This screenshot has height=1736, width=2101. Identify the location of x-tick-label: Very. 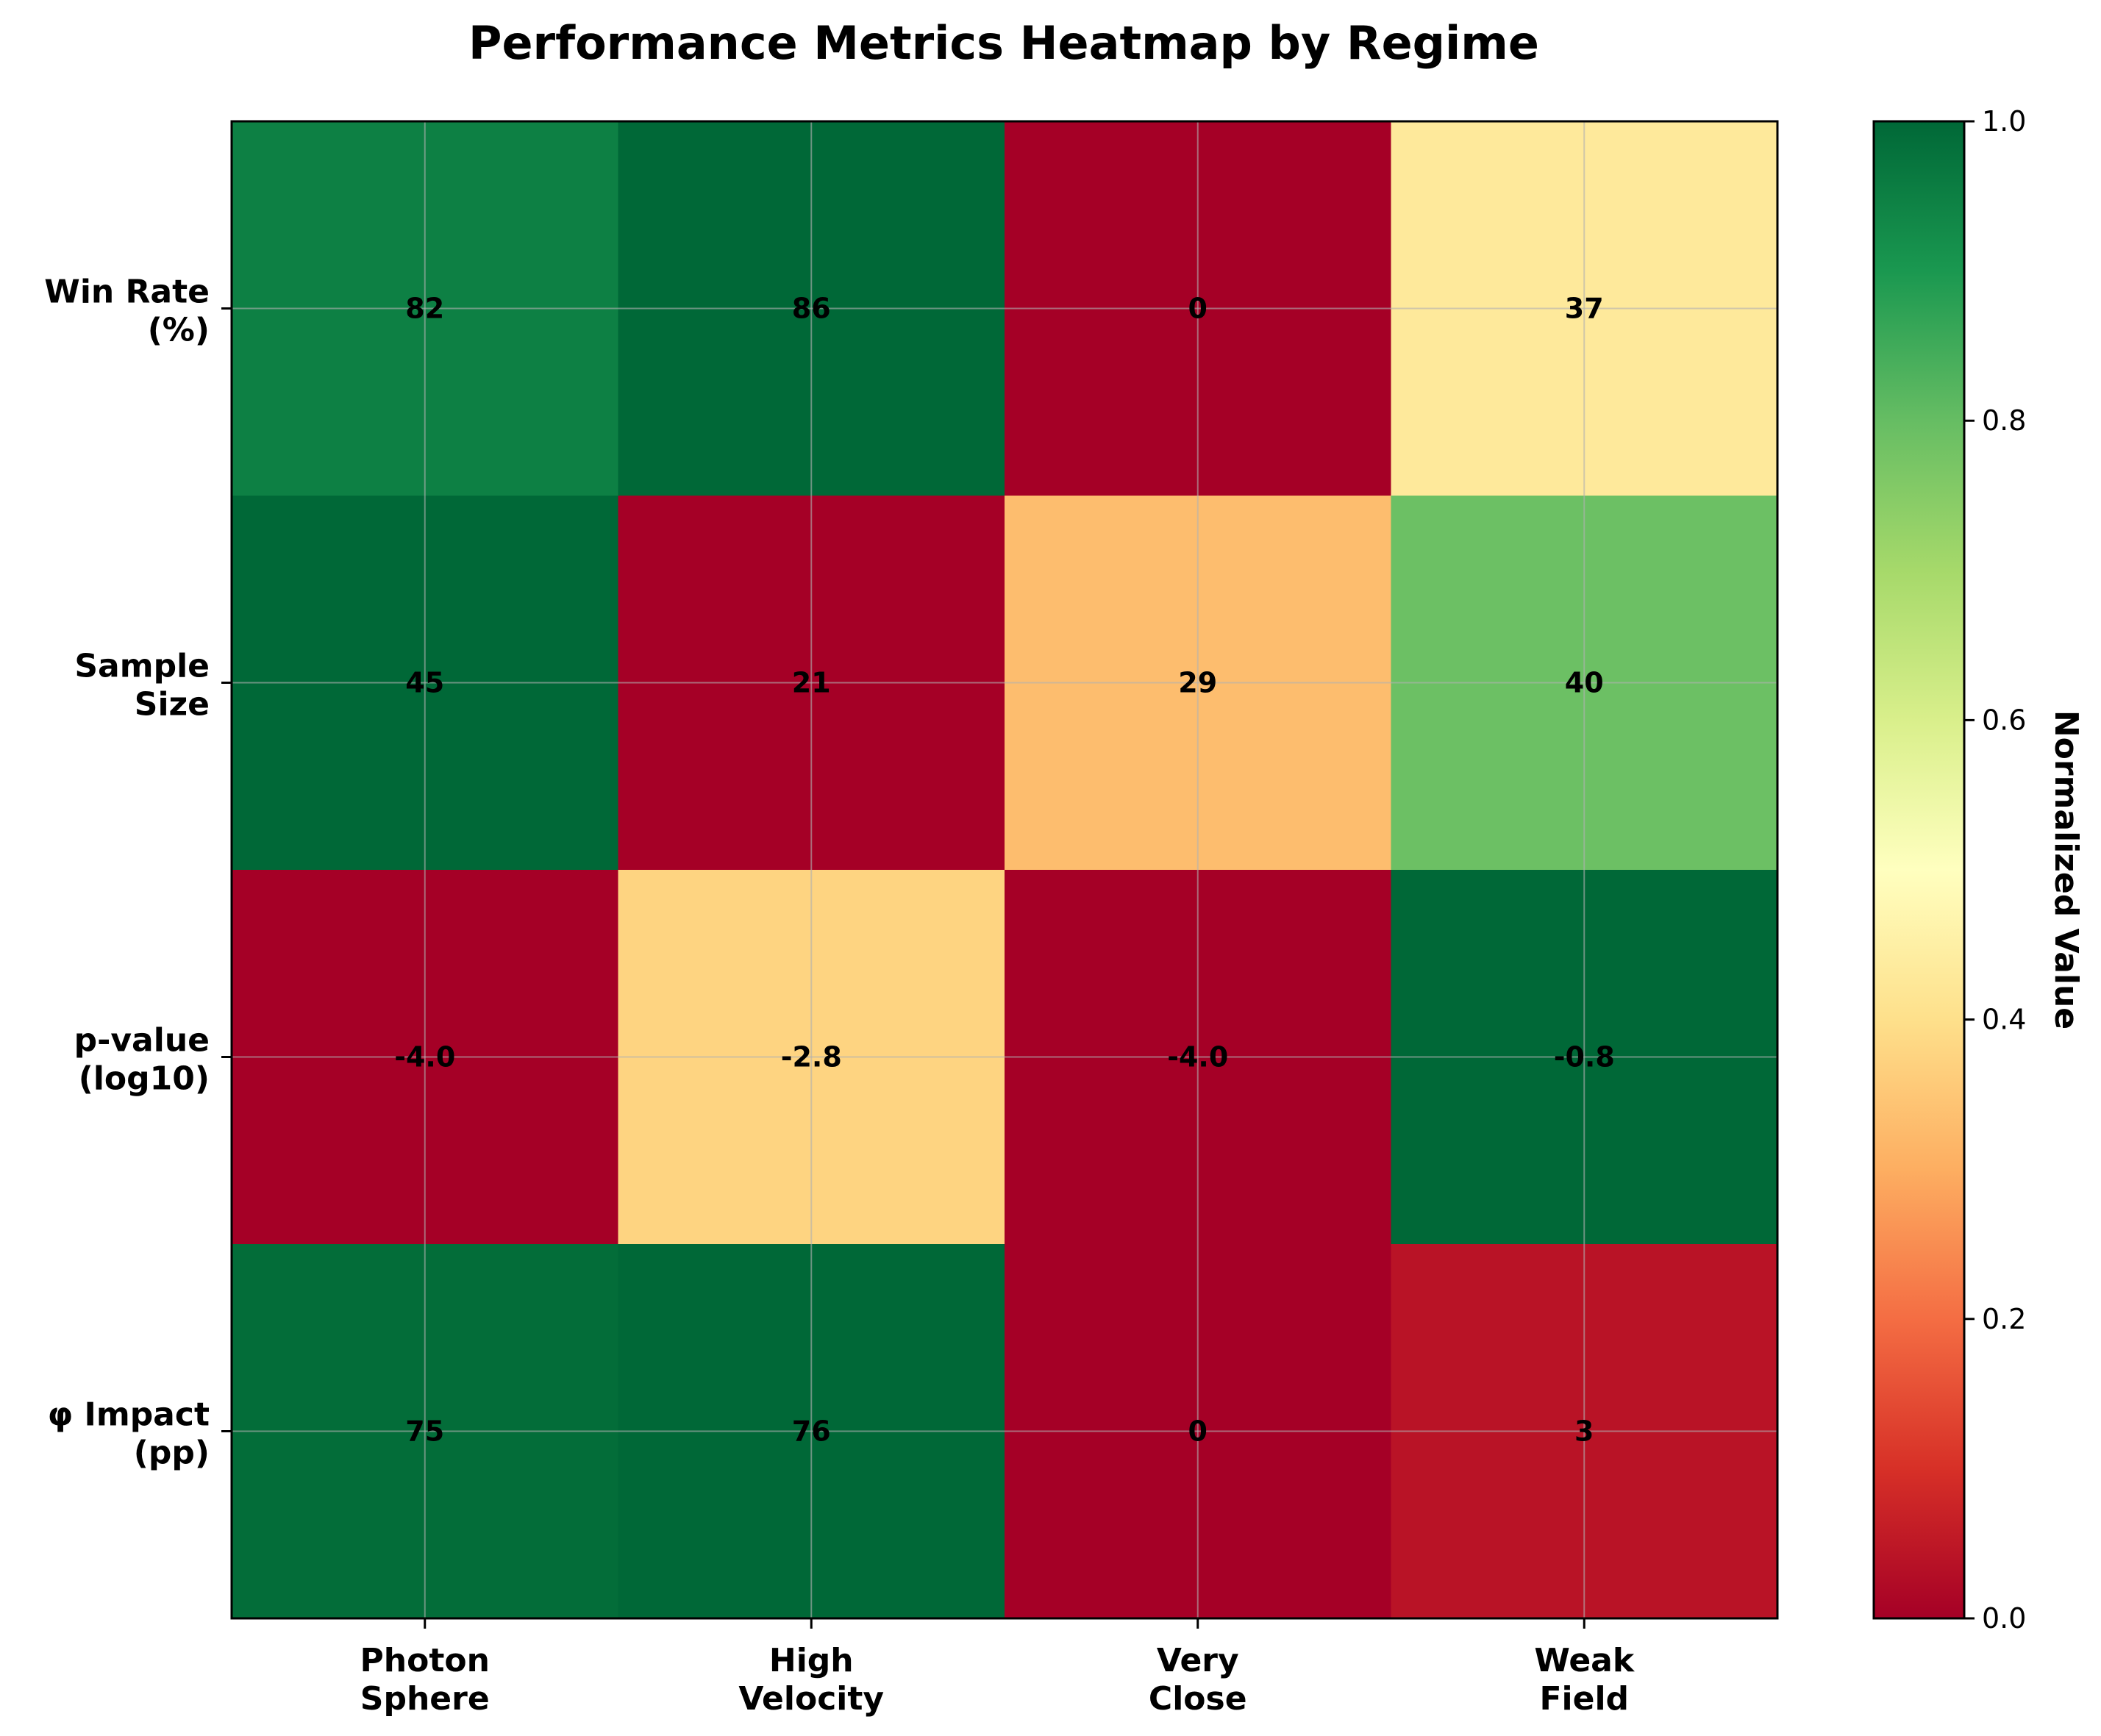
(1198, 1661).